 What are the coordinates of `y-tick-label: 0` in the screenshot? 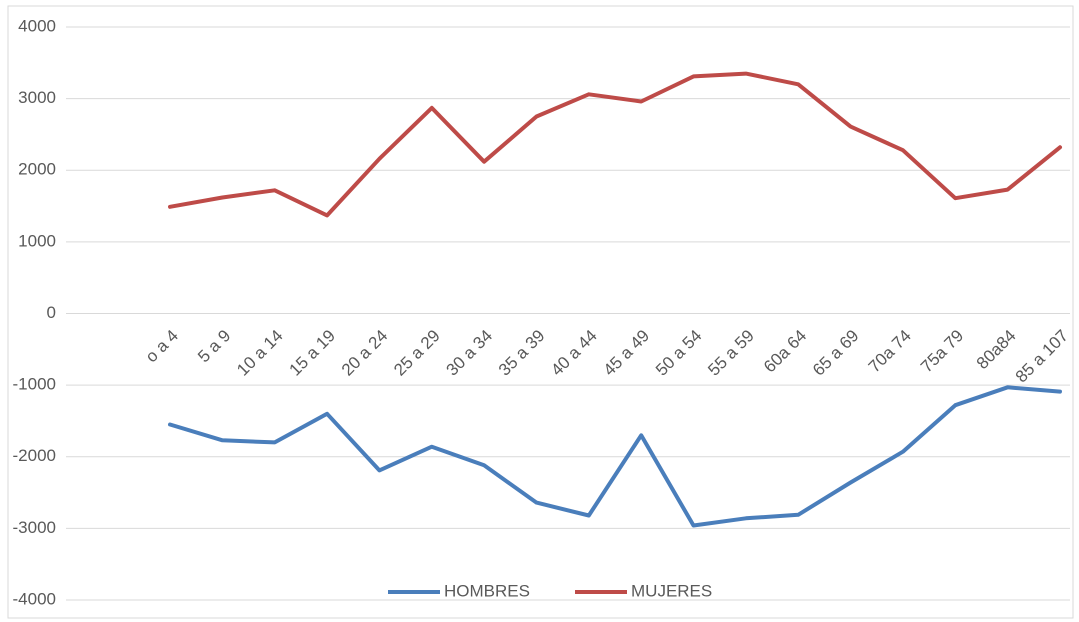 It's located at (51, 312).